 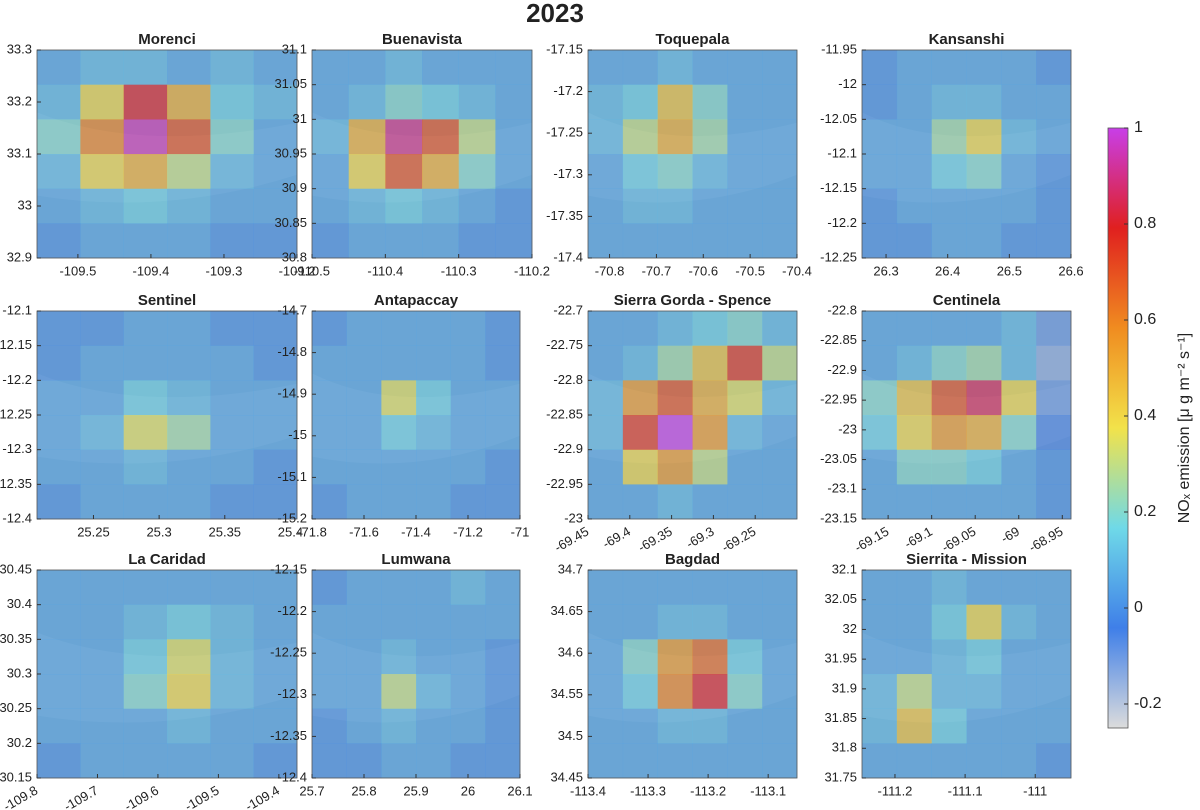 What do you see at coordinates (416, 300) in the screenshot?
I see `panel-title: Antapaccay` at bounding box center [416, 300].